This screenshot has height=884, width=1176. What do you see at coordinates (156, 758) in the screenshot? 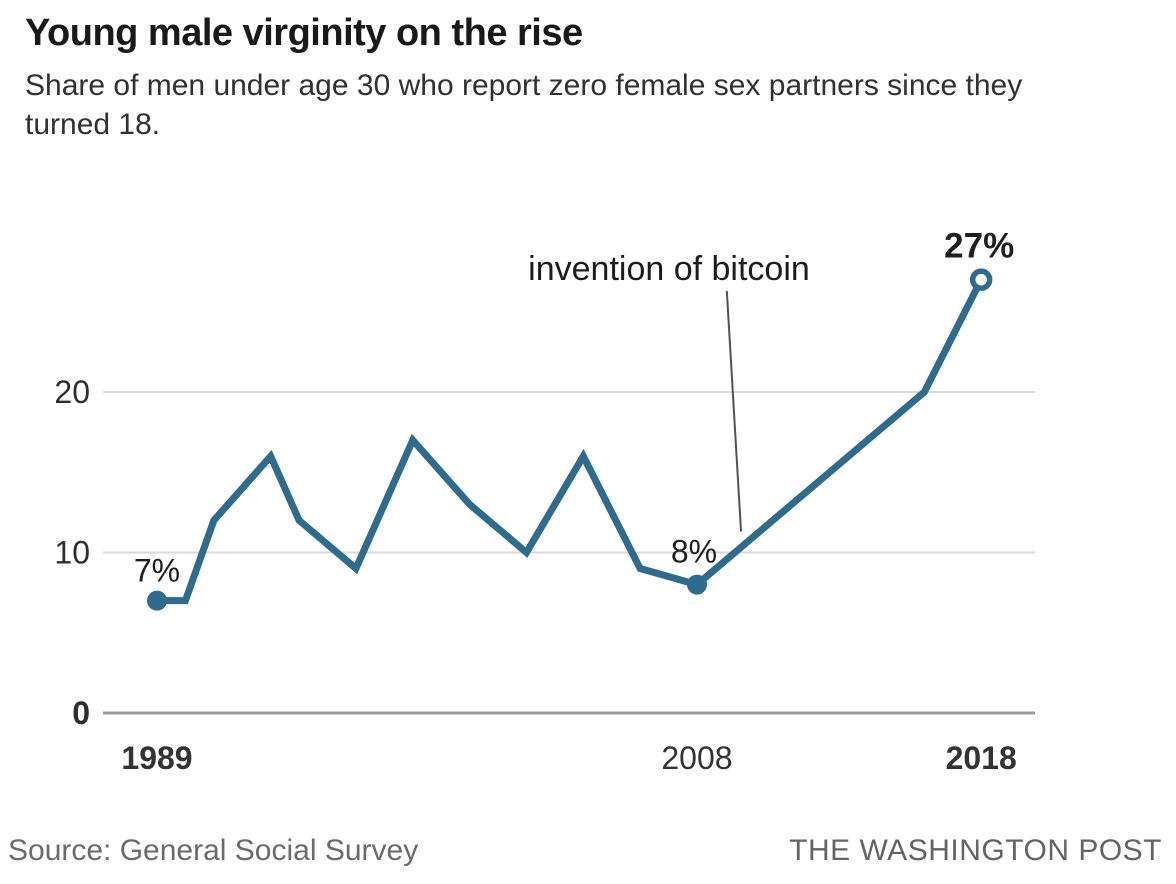
I see `x-tick-label: 1989` at bounding box center [156, 758].